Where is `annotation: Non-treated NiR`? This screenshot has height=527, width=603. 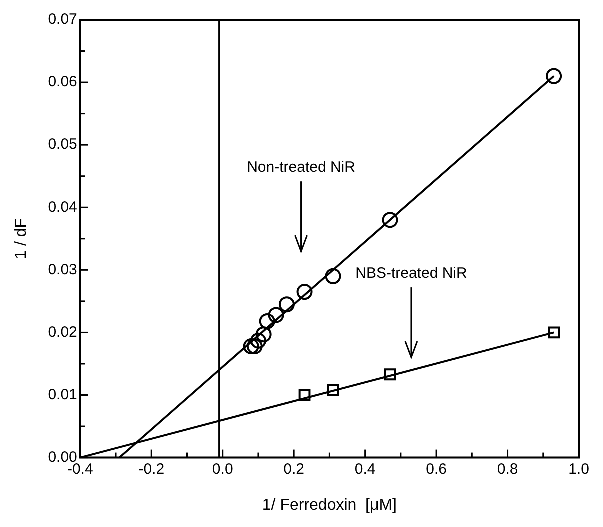 annotation: Non-treated NiR is located at coordinates (301, 167).